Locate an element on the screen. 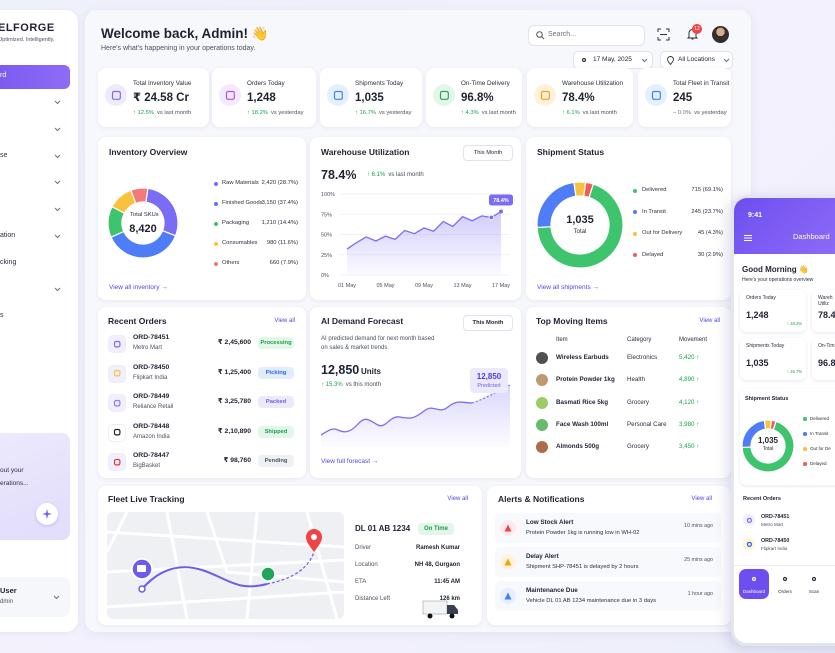 This screenshot has height=653, width=835. phone-kpi-value: 78.4 is located at coordinates (826, 315).